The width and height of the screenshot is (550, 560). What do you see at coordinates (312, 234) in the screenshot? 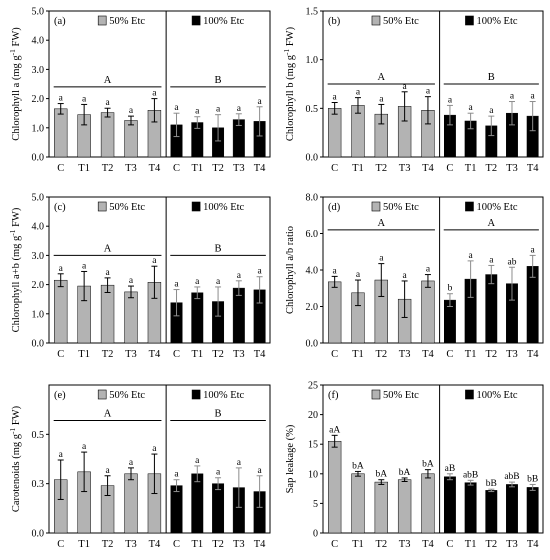
I see `y-tick-label: 6.0` at bounding box center [312, 234].